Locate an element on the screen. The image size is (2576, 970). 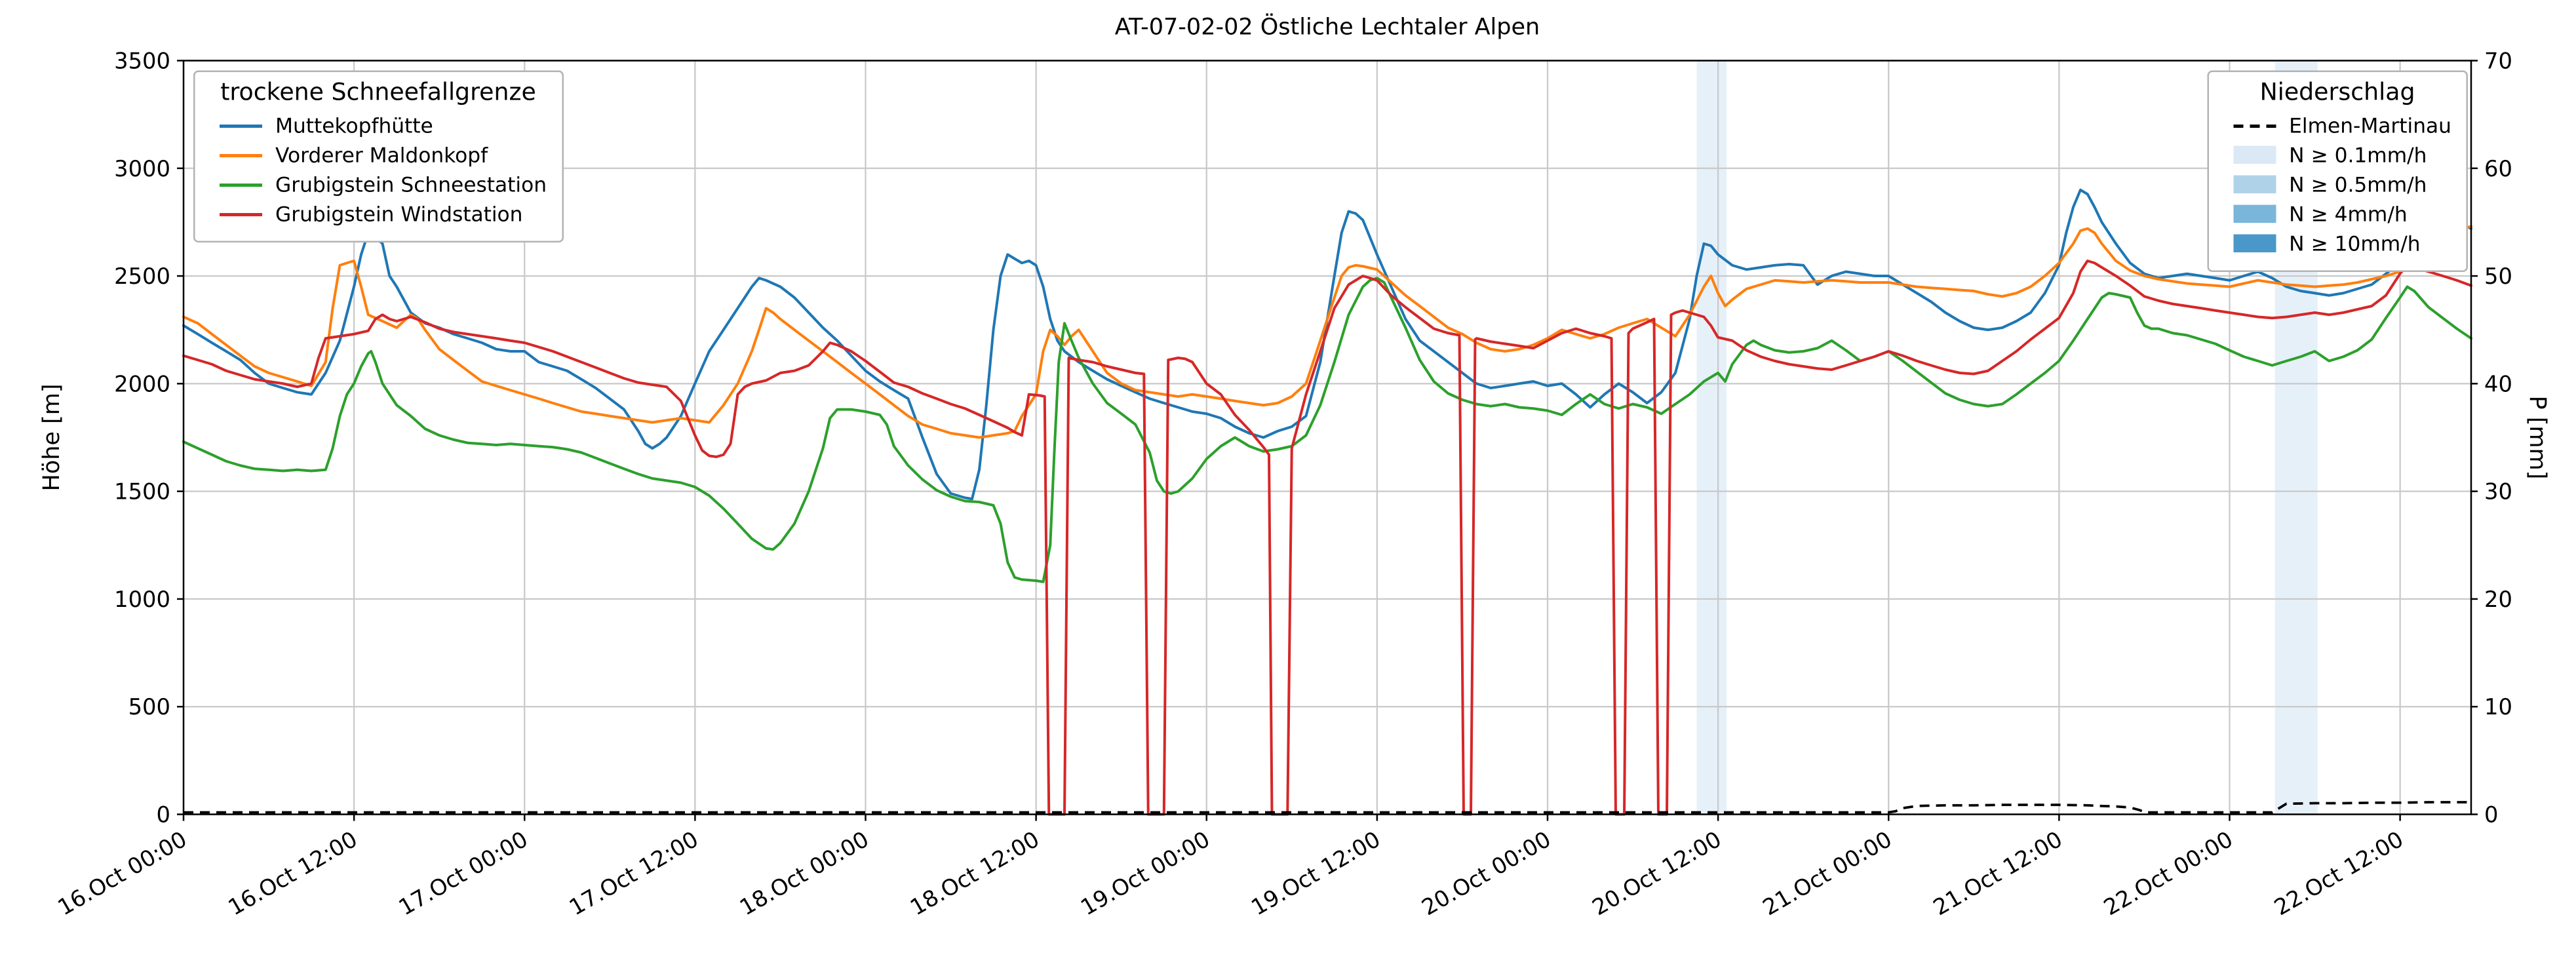
legend-item-label: Elmen-Martinau is located at coordinates (2370, 125).